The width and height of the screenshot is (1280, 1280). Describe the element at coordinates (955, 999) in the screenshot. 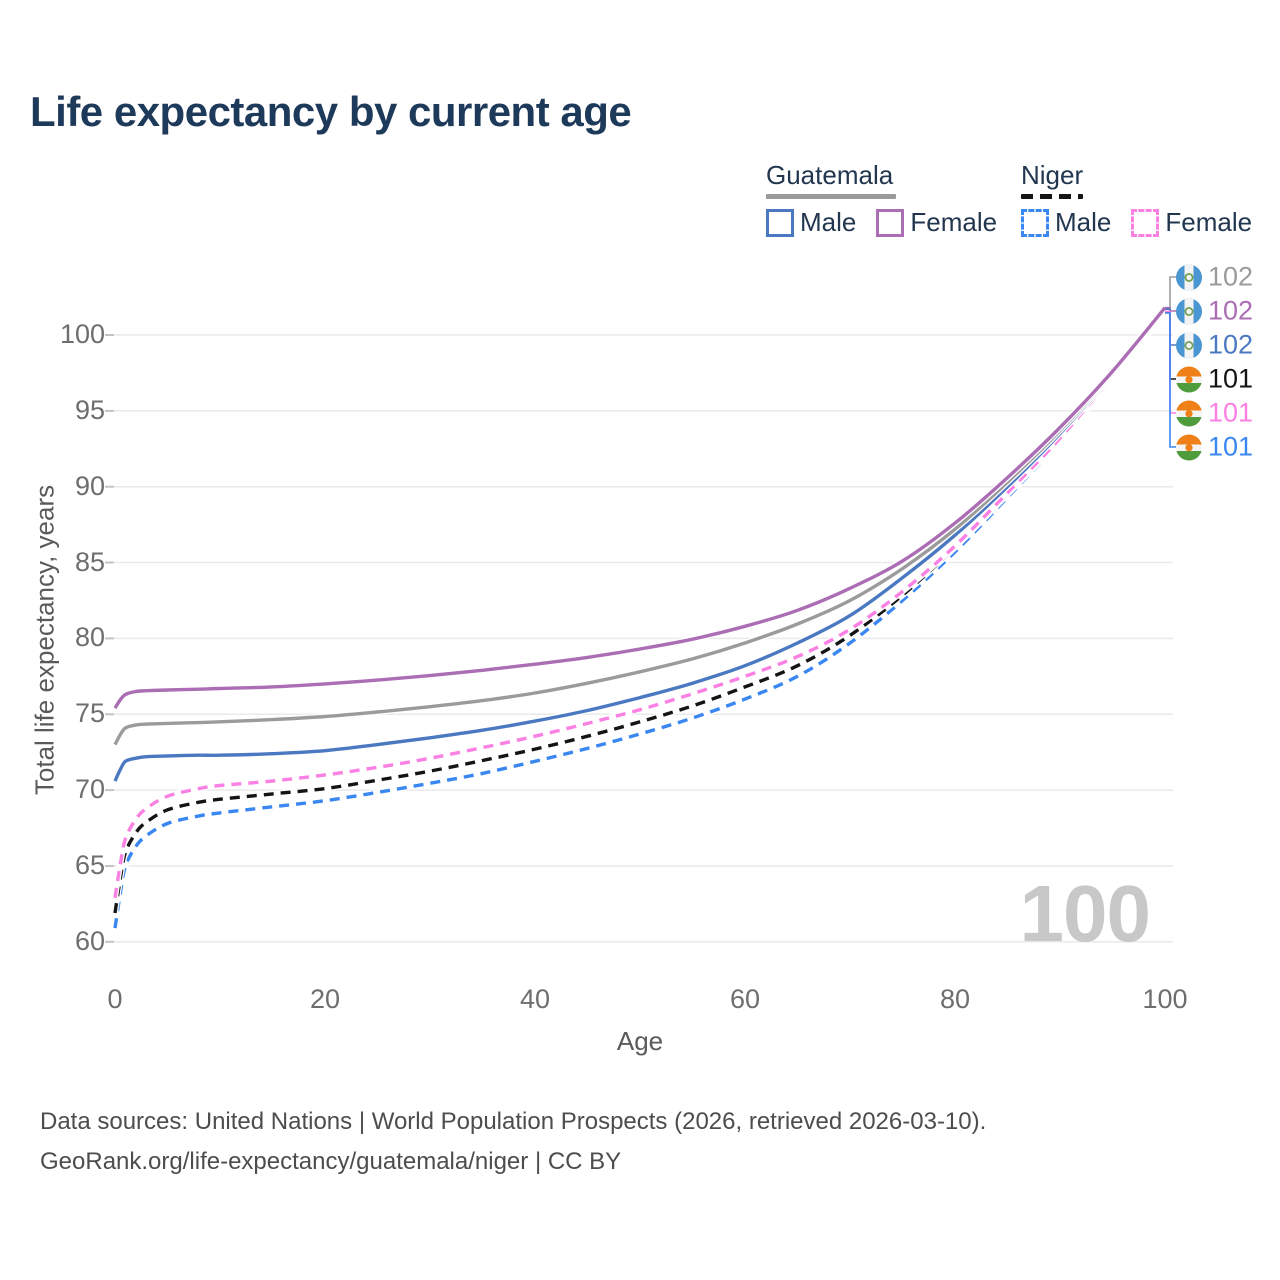

I see `x-tick-label: 80` at that location.